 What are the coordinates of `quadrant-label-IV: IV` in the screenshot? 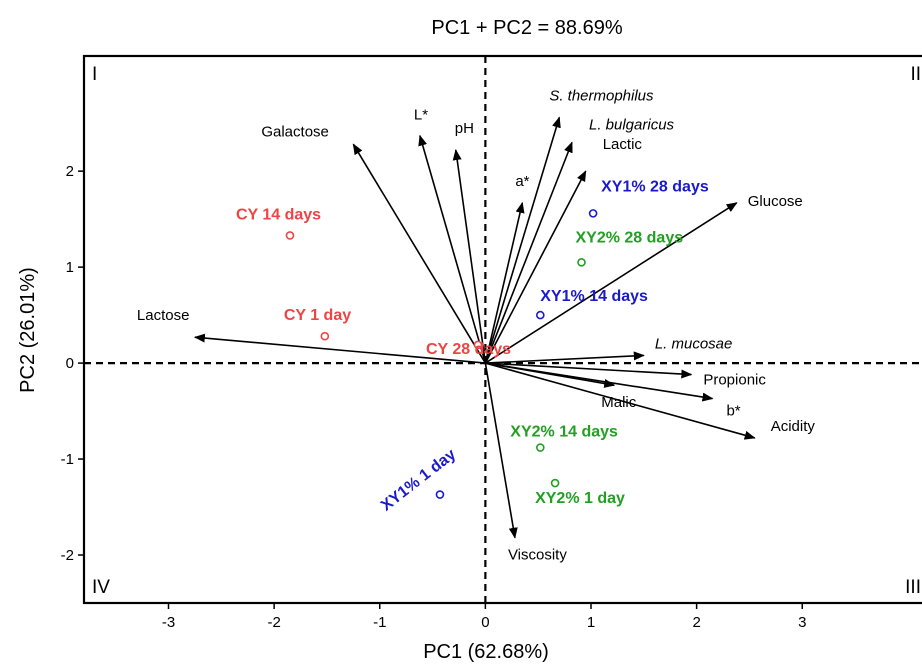 It's located at (101, 587).